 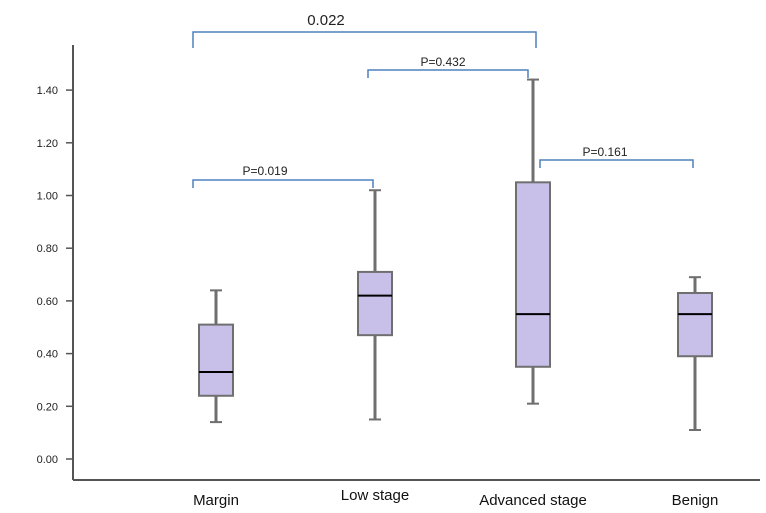 What do you see at coordinates (47, 302) in the screenshot?
I see `y-tick-label: 0.60` at bounding box center [47, 302].